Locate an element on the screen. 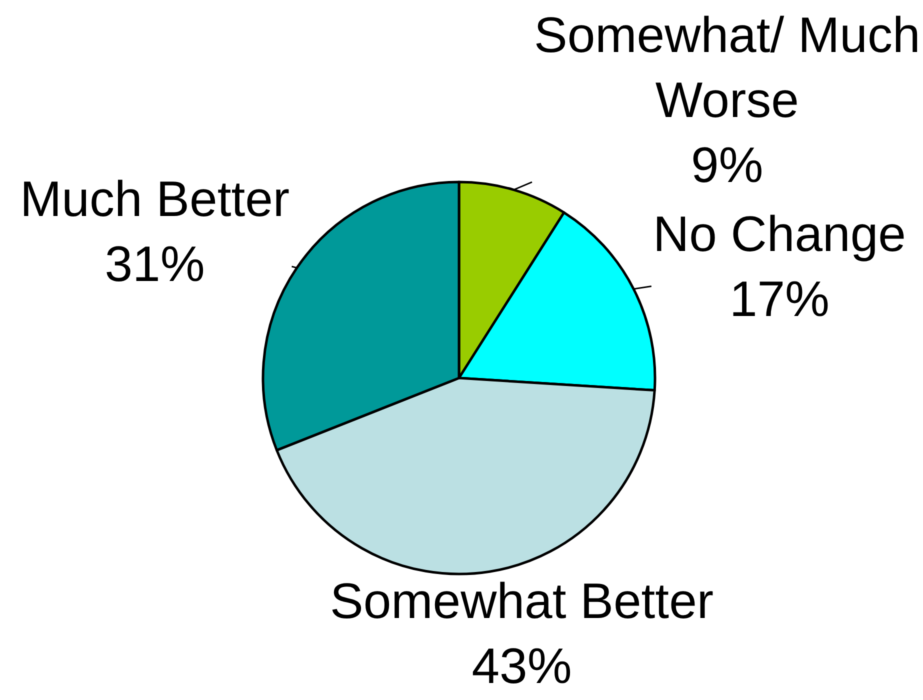  data-label: 9% is located at coordinates (727, 165).